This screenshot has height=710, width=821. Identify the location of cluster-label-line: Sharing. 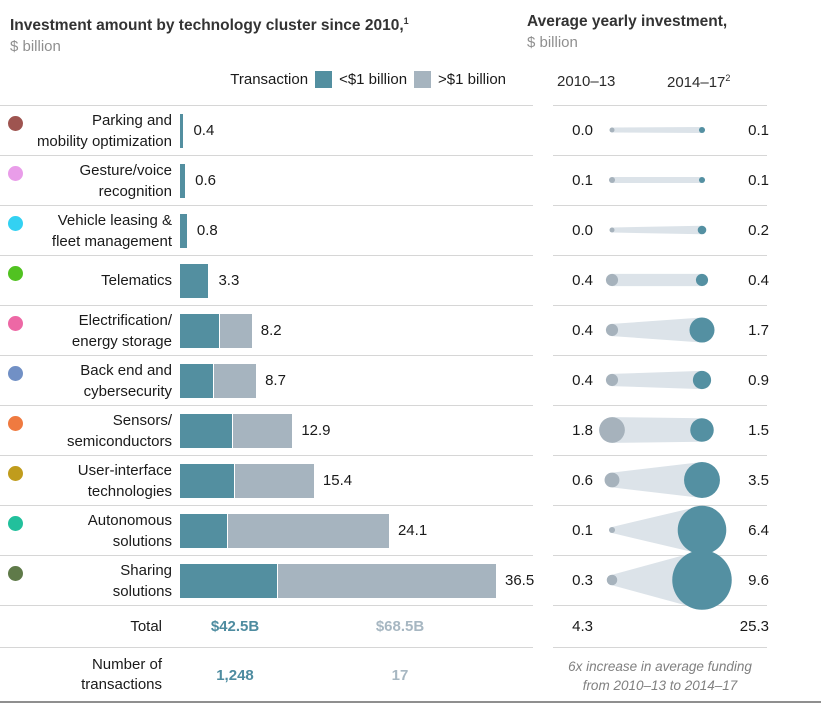
(146, 570).